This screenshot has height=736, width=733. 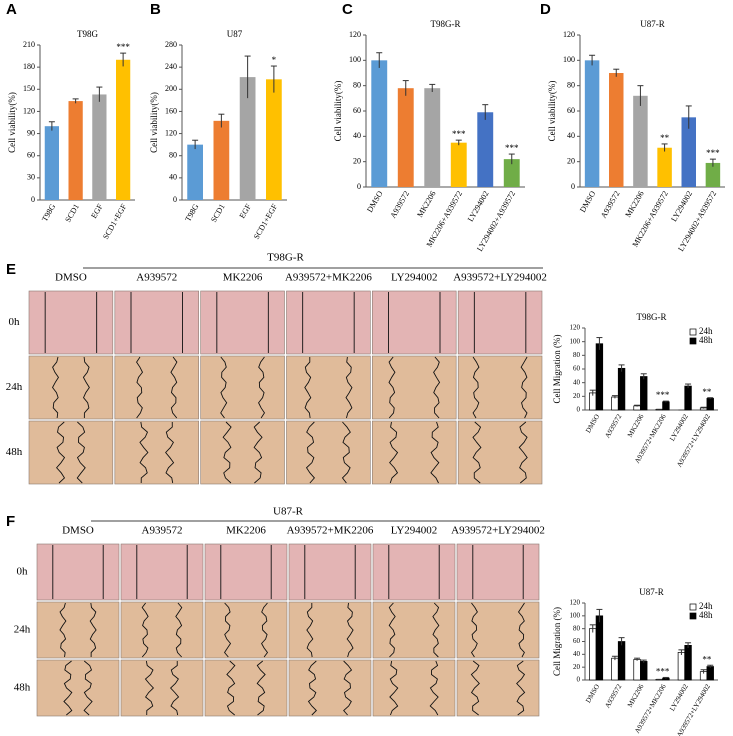 What do you see at coordinates (22, 688) in the screenshot?
I see `row-label: 48h` at bounding box center [22, 688].